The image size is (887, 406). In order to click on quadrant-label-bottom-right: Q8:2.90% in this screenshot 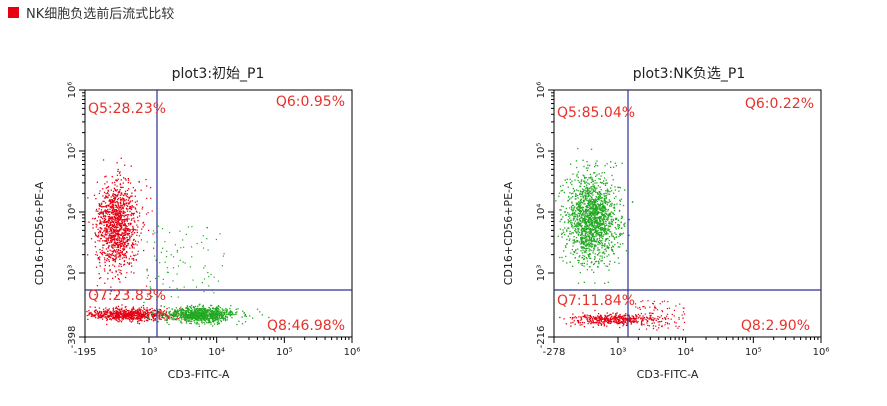, I will do `click(775, 326)`.